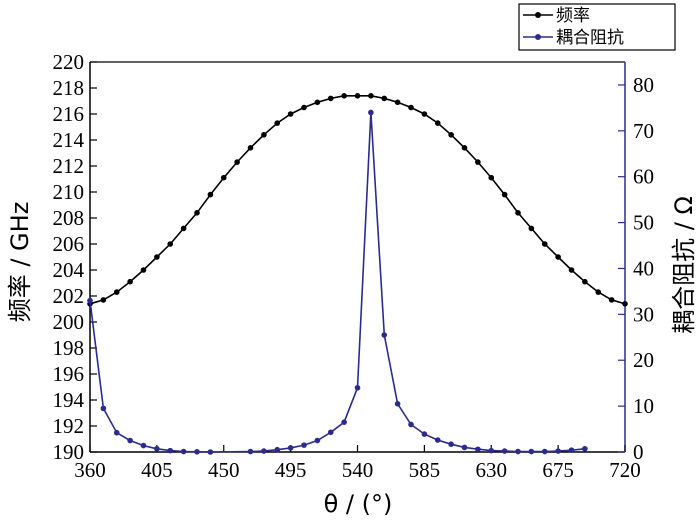  Describe the element at coordinates (291, 470) in the screenshot. I see `x-tick-label: 495` at that location.